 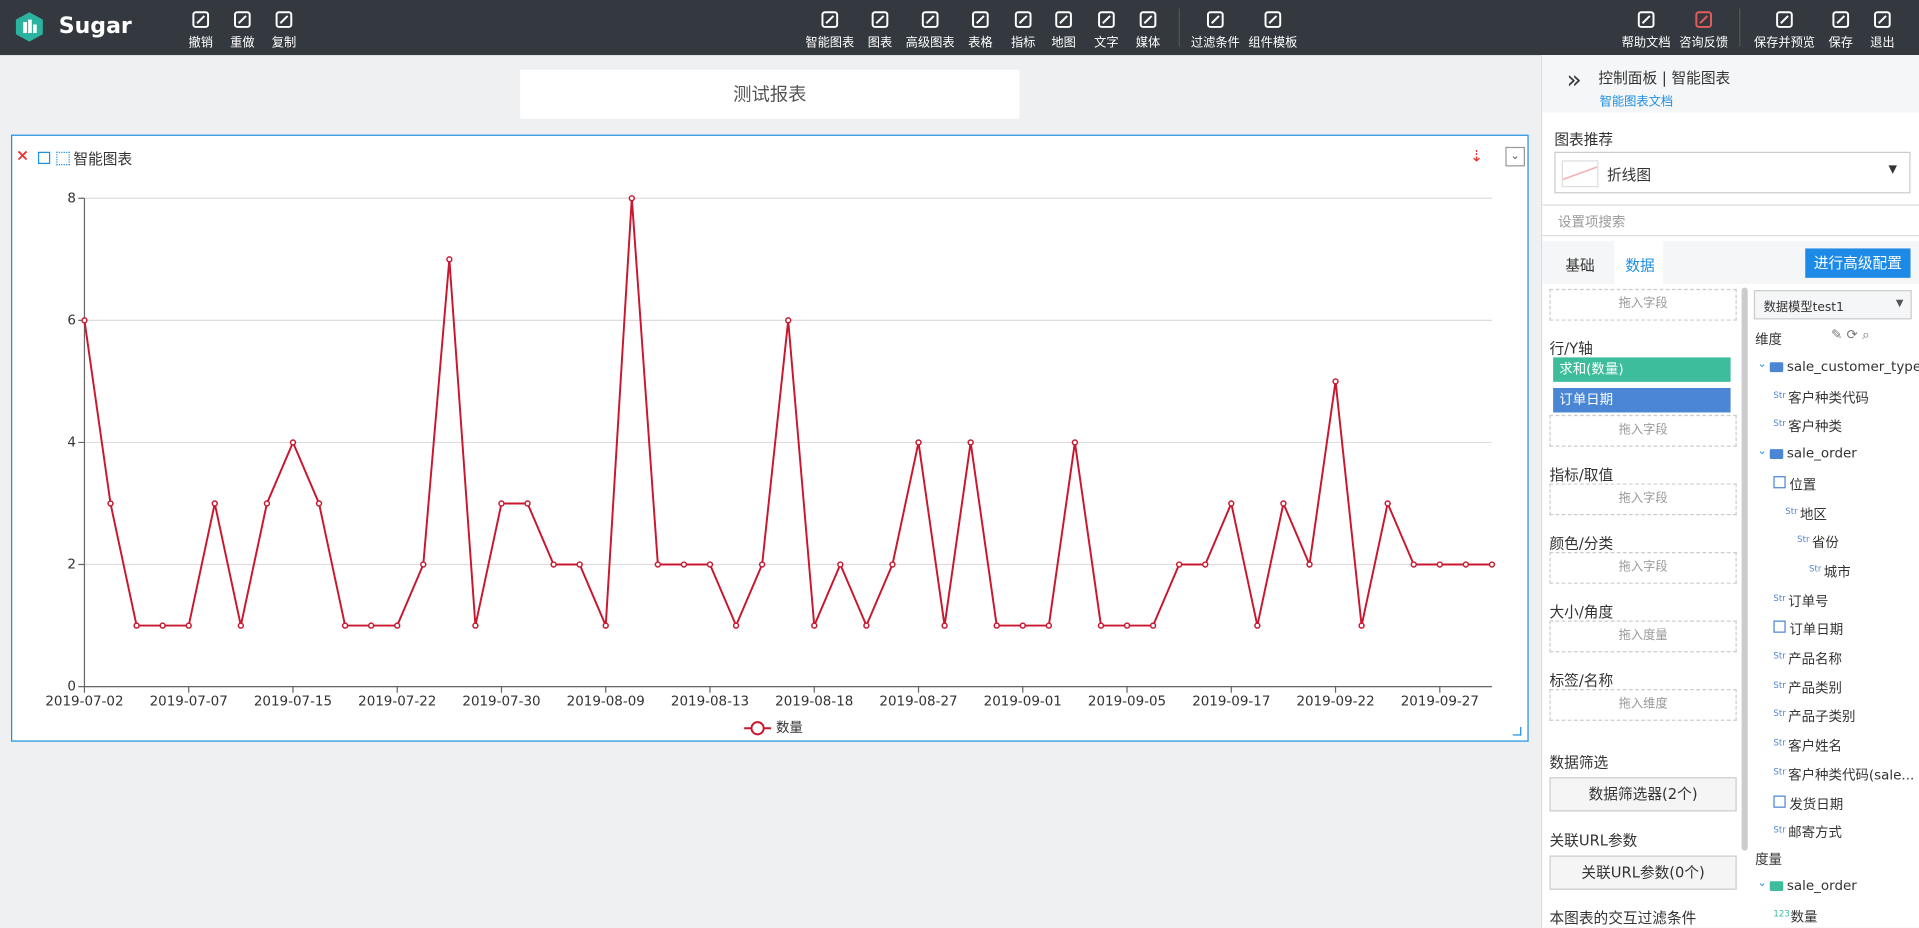 What do you see at coordinates (29, 27) in the screenshot?
I see `logo` at bounding box center [29, 27].